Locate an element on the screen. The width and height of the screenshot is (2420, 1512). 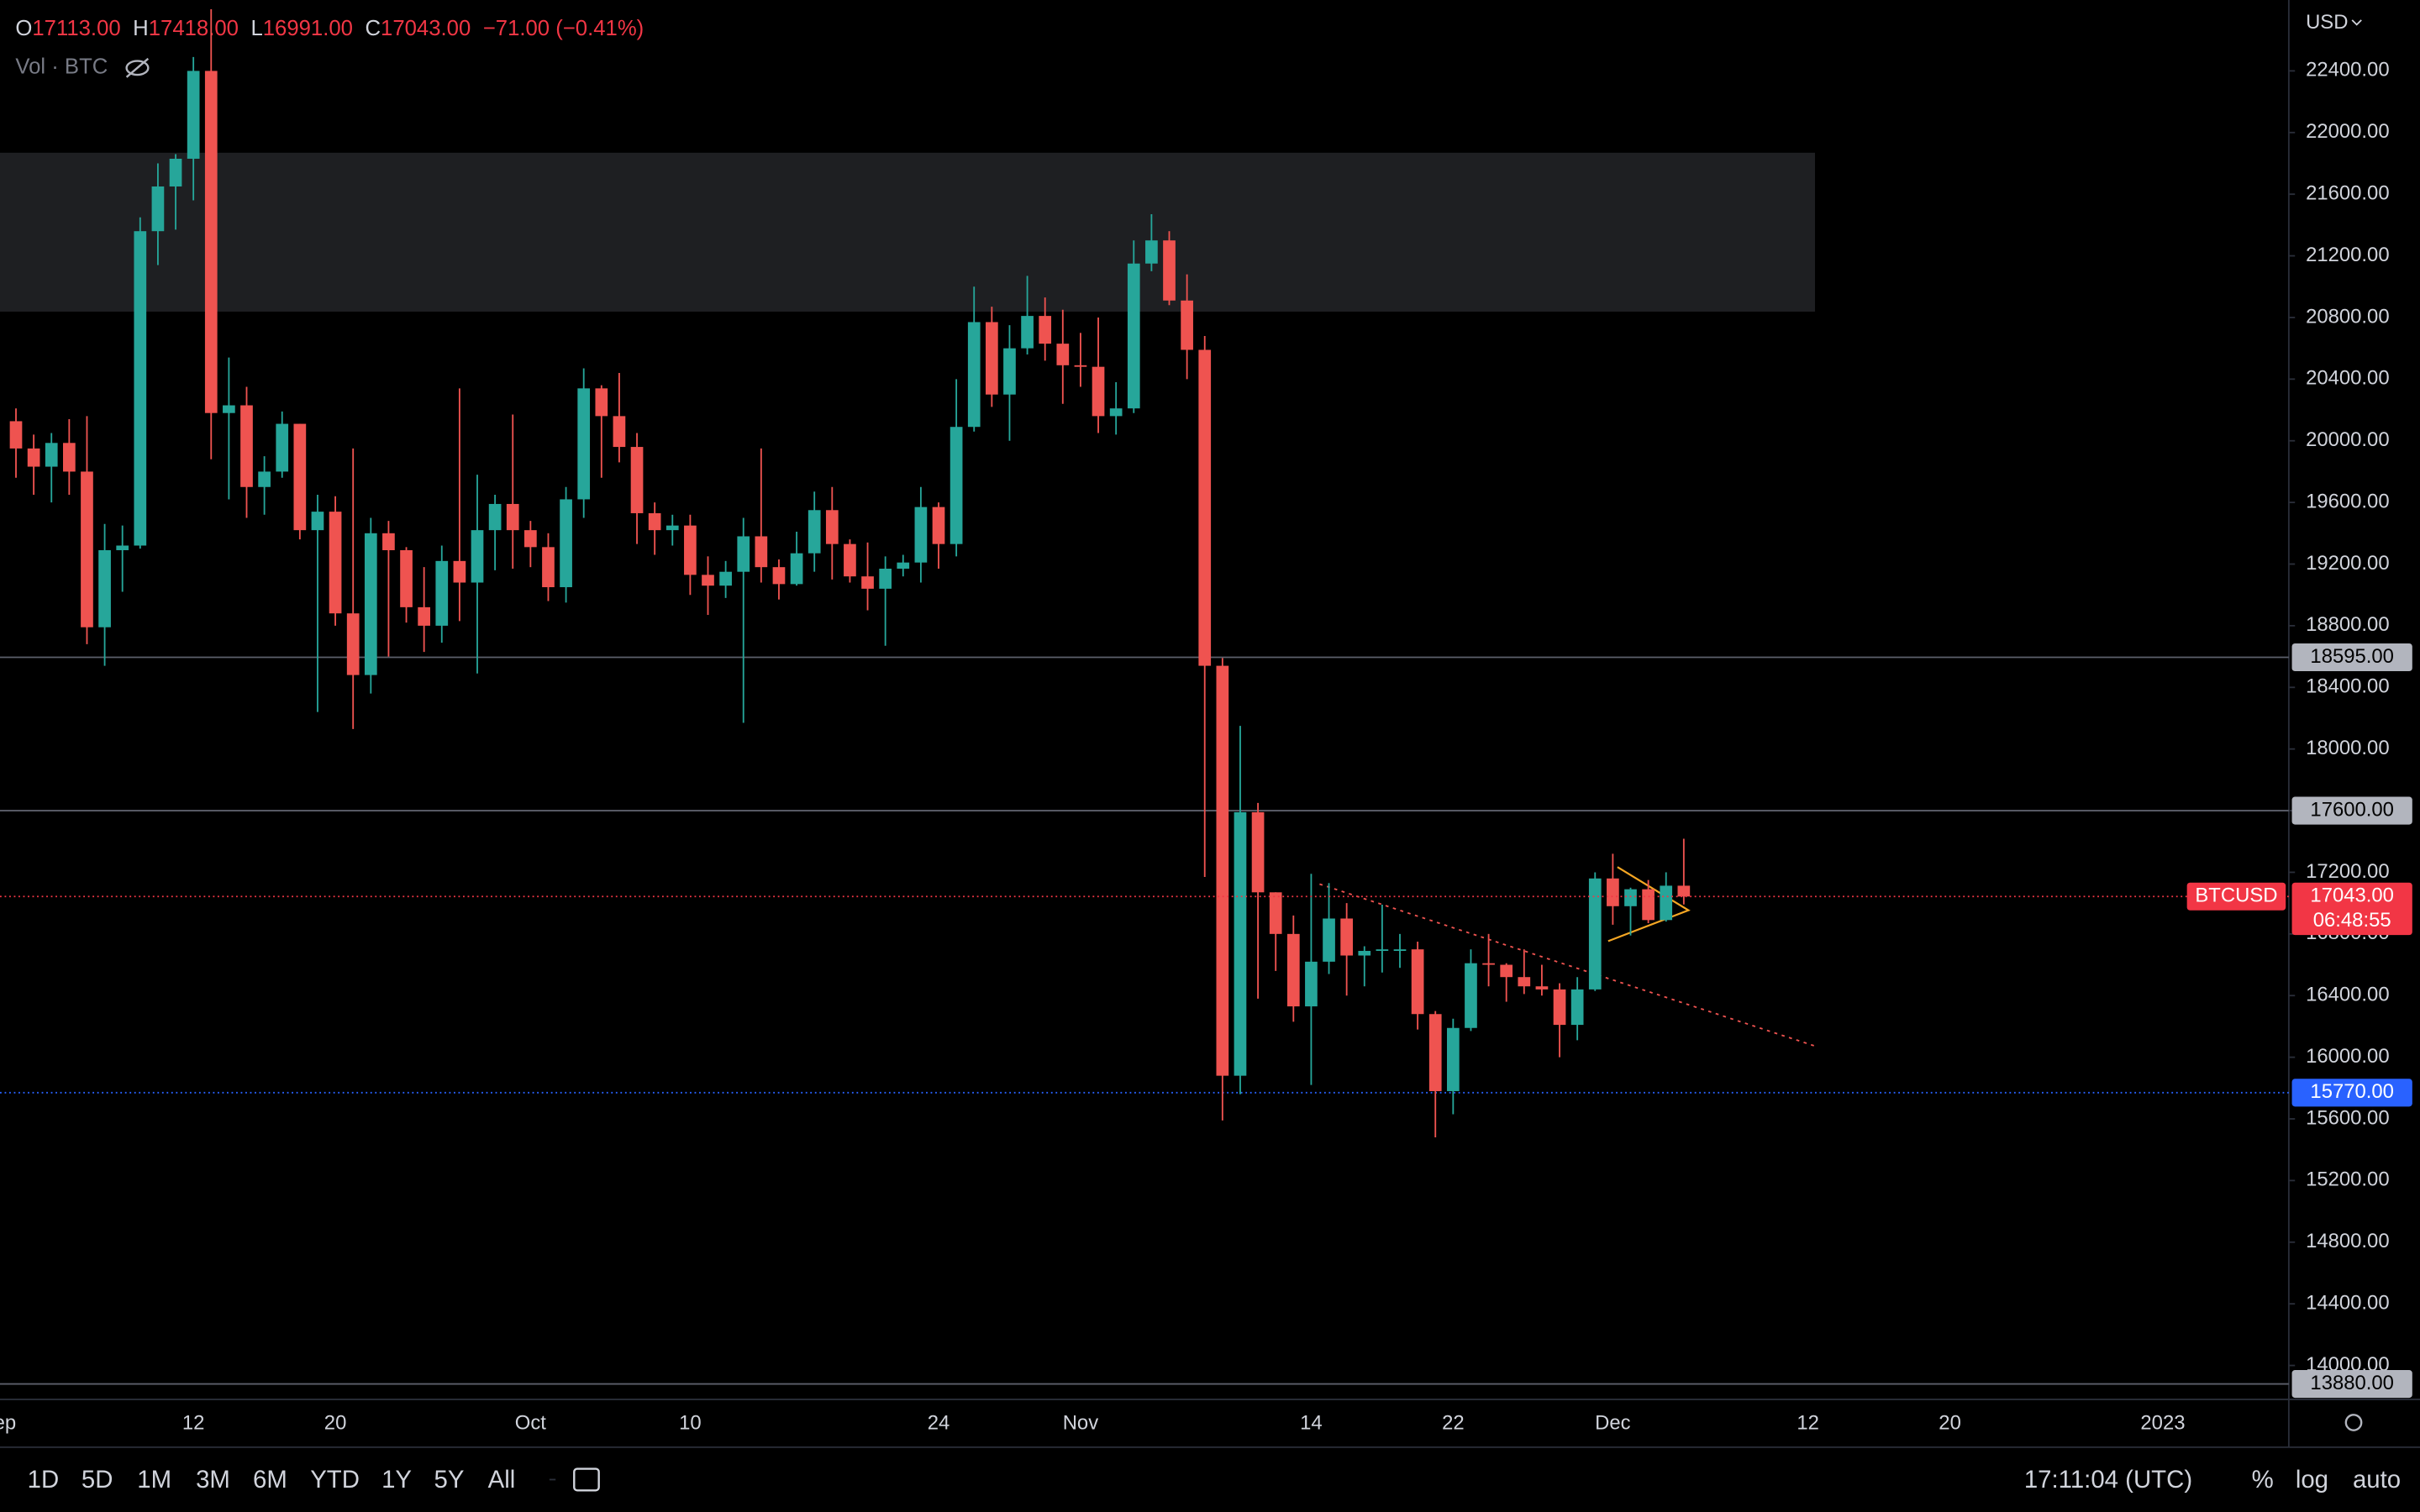
symbol-box is located at coordinates (2236, 896).